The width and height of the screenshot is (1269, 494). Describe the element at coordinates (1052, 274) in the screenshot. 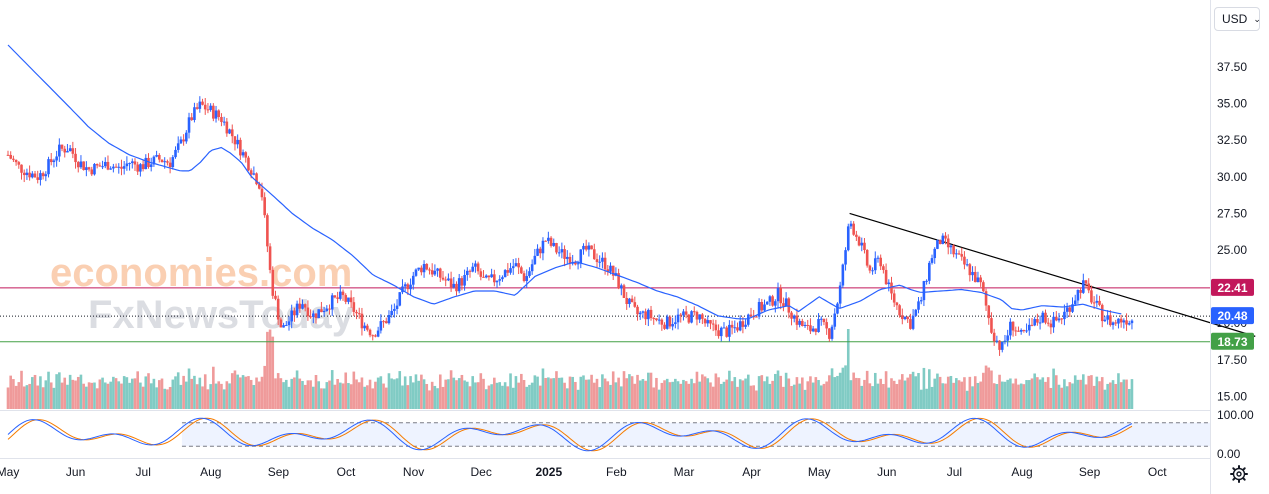

I see `descending-trendline` at that location.